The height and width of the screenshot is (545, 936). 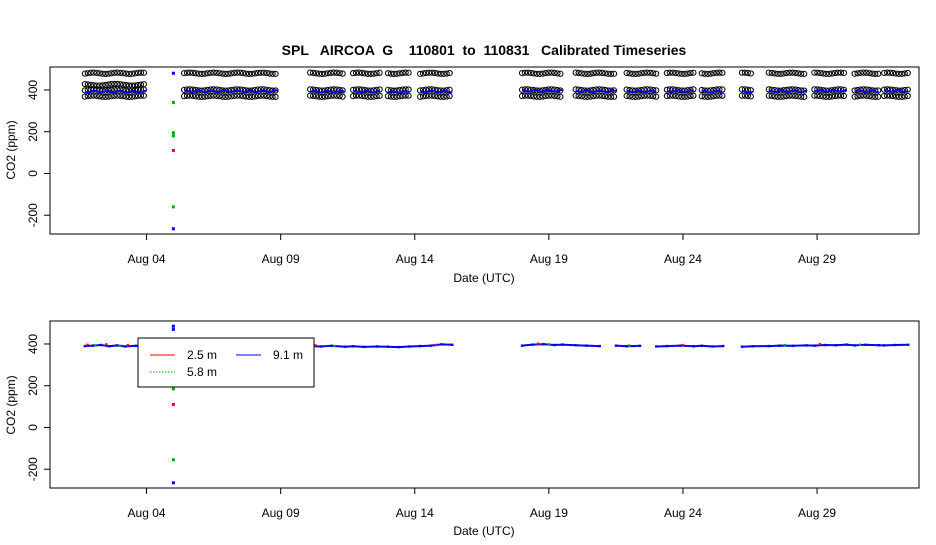 What do you see at coordinates (415, 259) in the screenshot?
I see `top-x-tick-label: Aug 14` at bounding box center [415, 259].